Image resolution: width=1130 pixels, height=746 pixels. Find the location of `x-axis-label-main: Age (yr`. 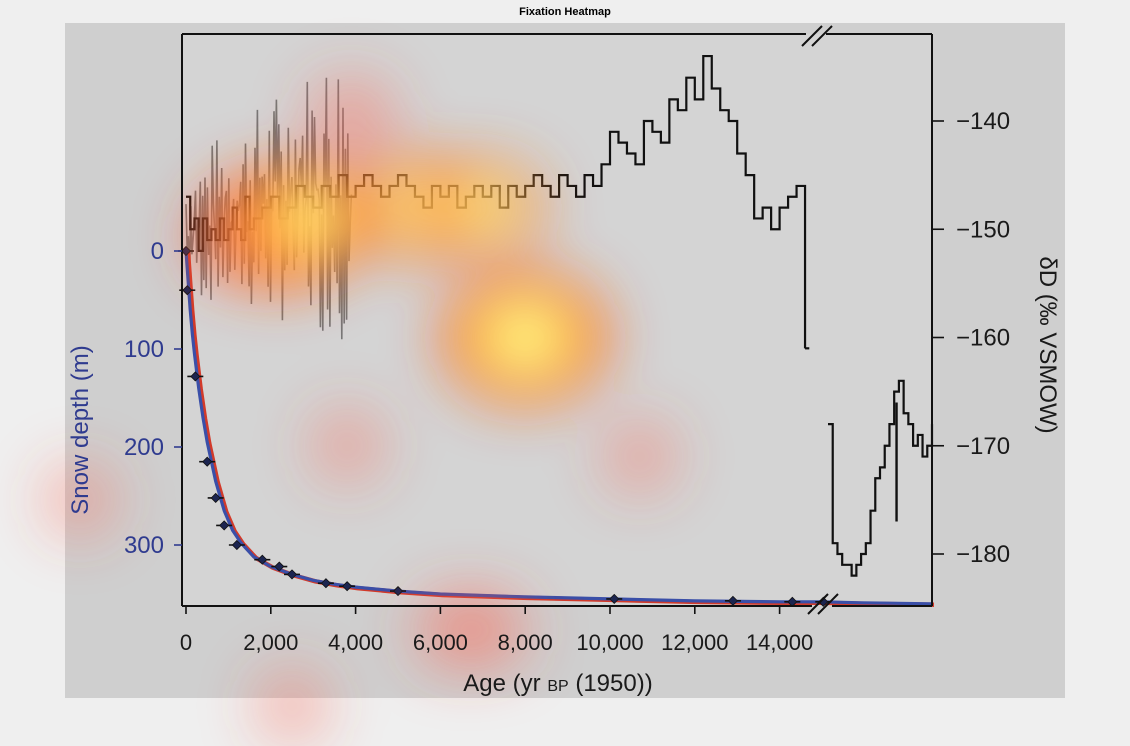

x-axis-label-main: Age (yr is located at coordinates (501, 683).